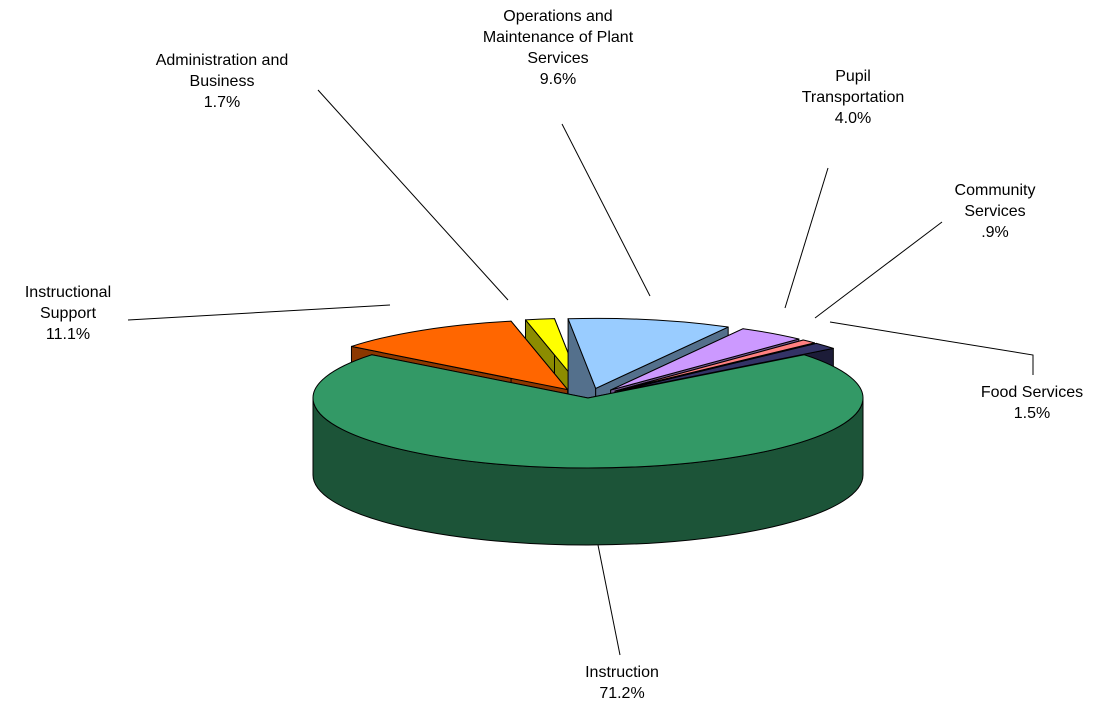 The height and width of the screenshot is (713, 1102). What do you see at coordinates (68, 303) in the screenshot?
I see `category-name: Instructional Support` at bounding box center [68, 303].